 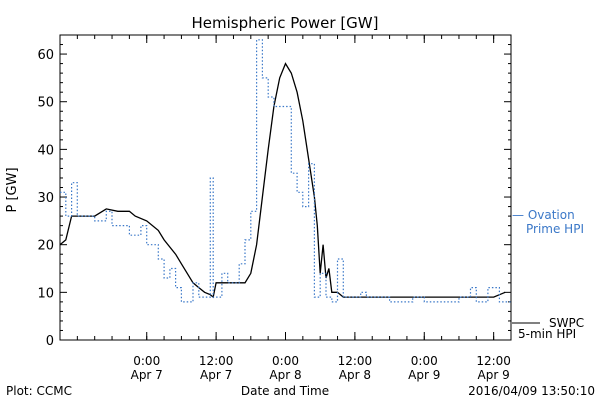 What do you see at coordinates (285, 23) in the screenshot?
I see `chart-title: Hemispheric Power [GW]` at bounding box center [285, 23].